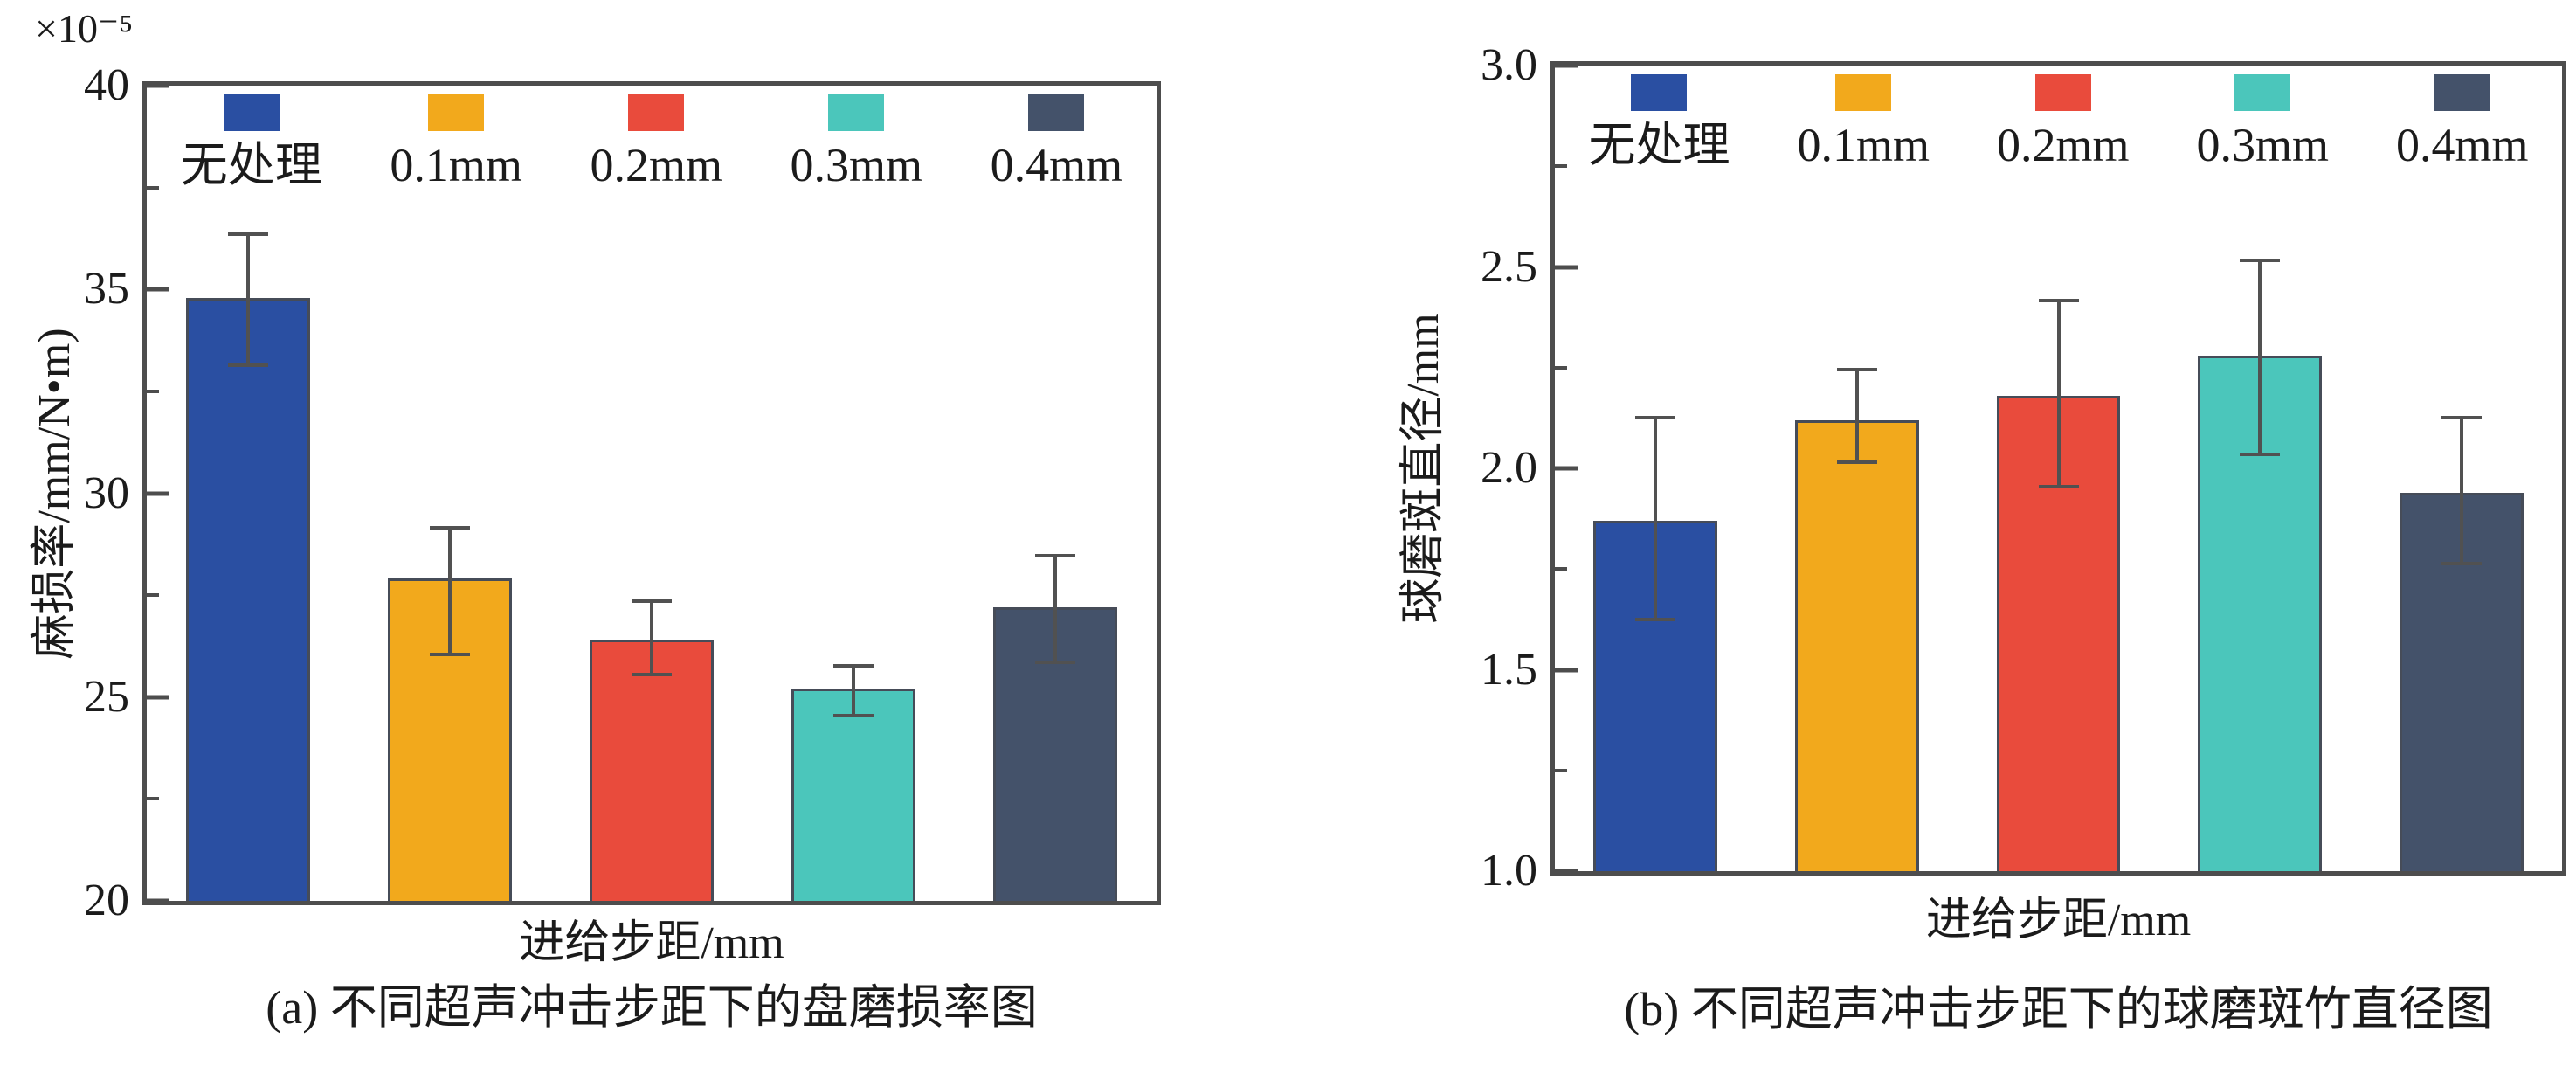  What do you see at coordinates (2058, 1009) in the screenshot?
I see `panel-caption: (b) 不同超声冲击步距下的球磨斑竹直径图` at bounding box center [2058, 1009].